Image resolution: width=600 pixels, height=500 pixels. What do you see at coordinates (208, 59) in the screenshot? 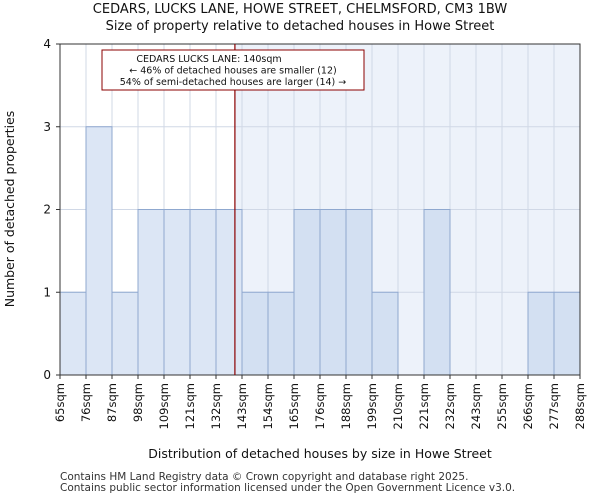
I see `annotation-line: CEDARS LUCKS LANE: 140sqm` at bounding box center [208, 59].